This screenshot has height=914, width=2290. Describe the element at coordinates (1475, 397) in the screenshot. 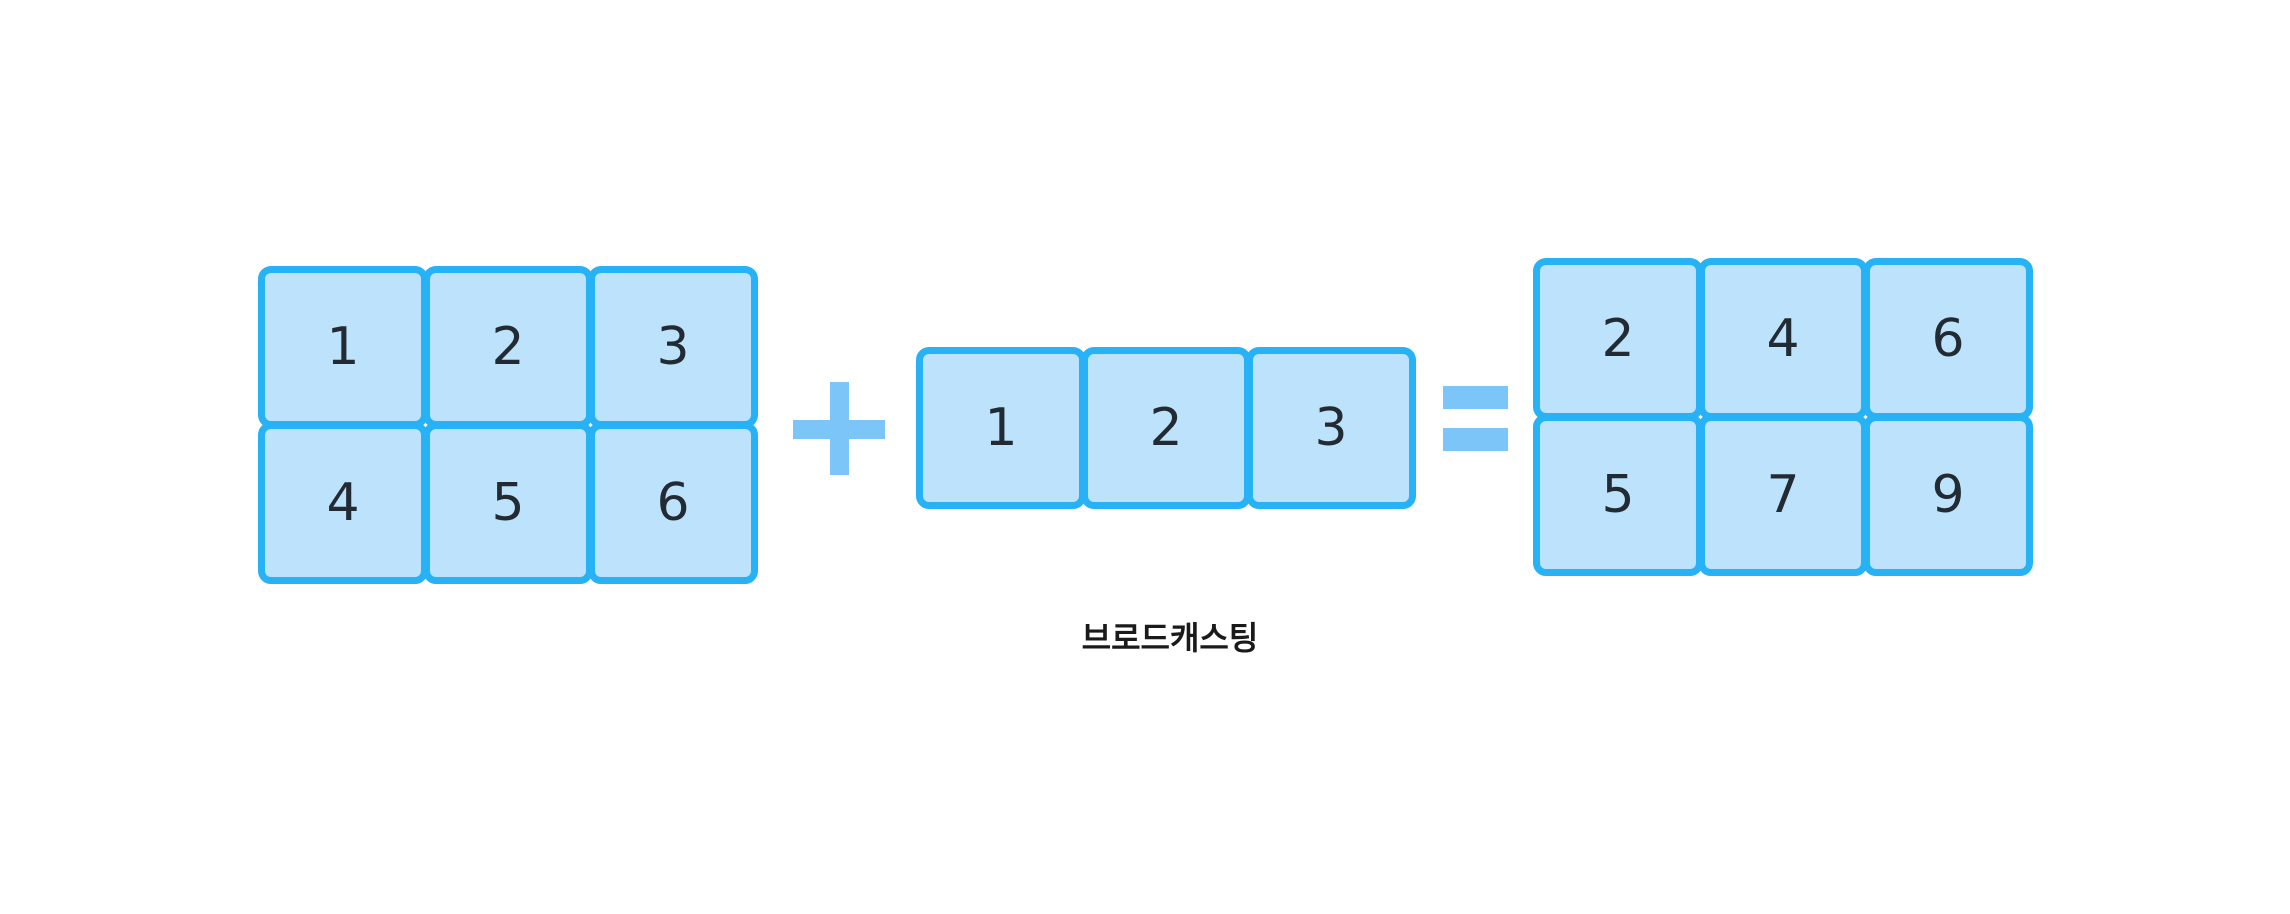

I see `equals-top-bar` at that location.